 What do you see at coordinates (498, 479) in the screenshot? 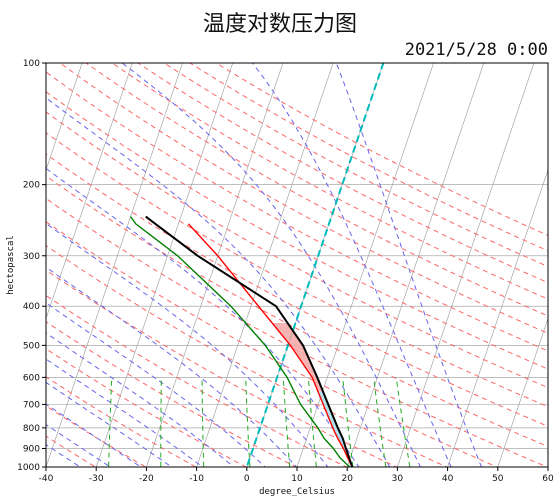
I see `x-tick-label: 50` at bounding box center [498, 479].